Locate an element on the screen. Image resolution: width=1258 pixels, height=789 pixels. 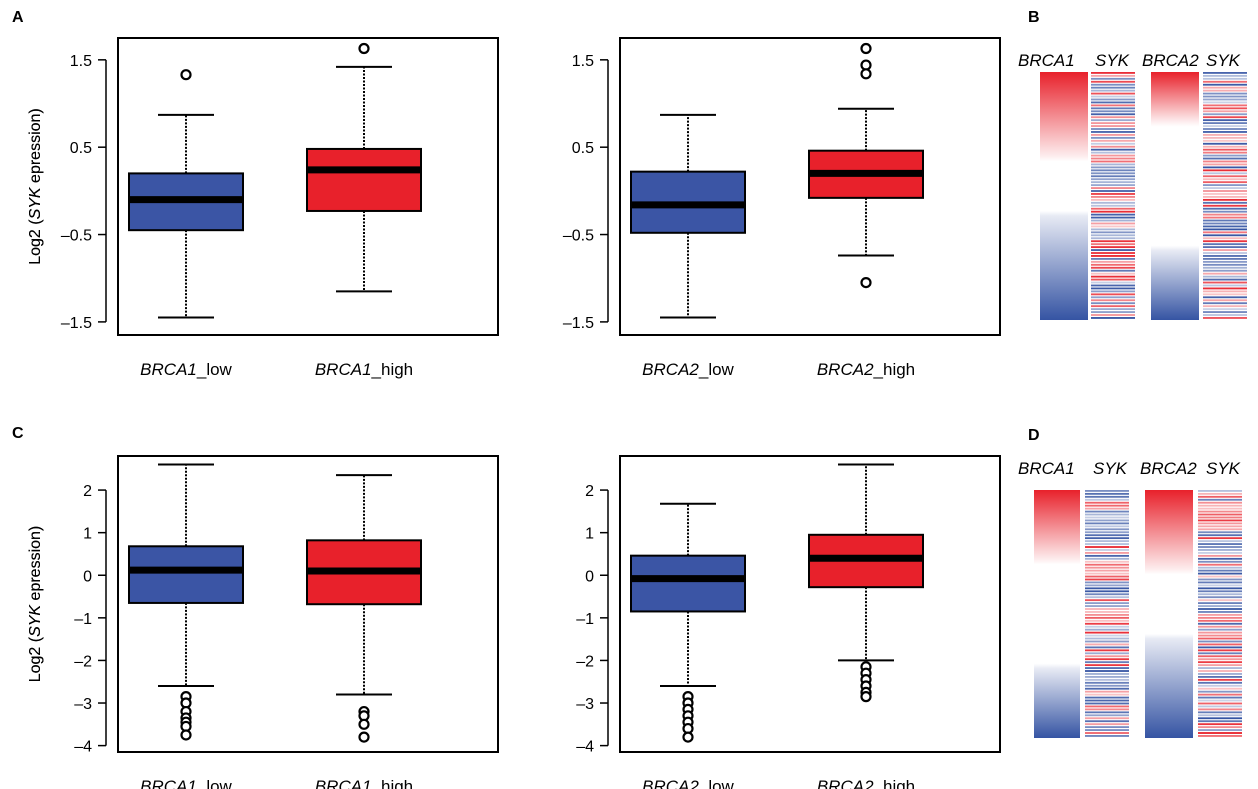
heatmap-syk-stripes is located at coordinates (1113, 195).